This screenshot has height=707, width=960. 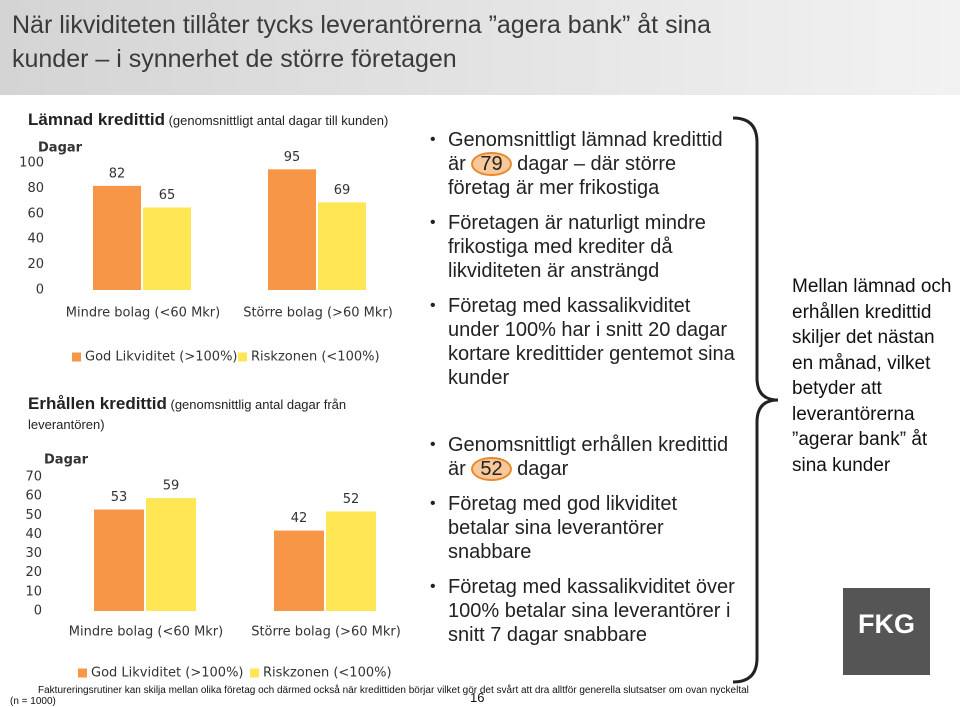 What do you see at coordinates (33, 591) in the screenshot?
I see `y-tick-label: 10` at bounding box center [33, 591].